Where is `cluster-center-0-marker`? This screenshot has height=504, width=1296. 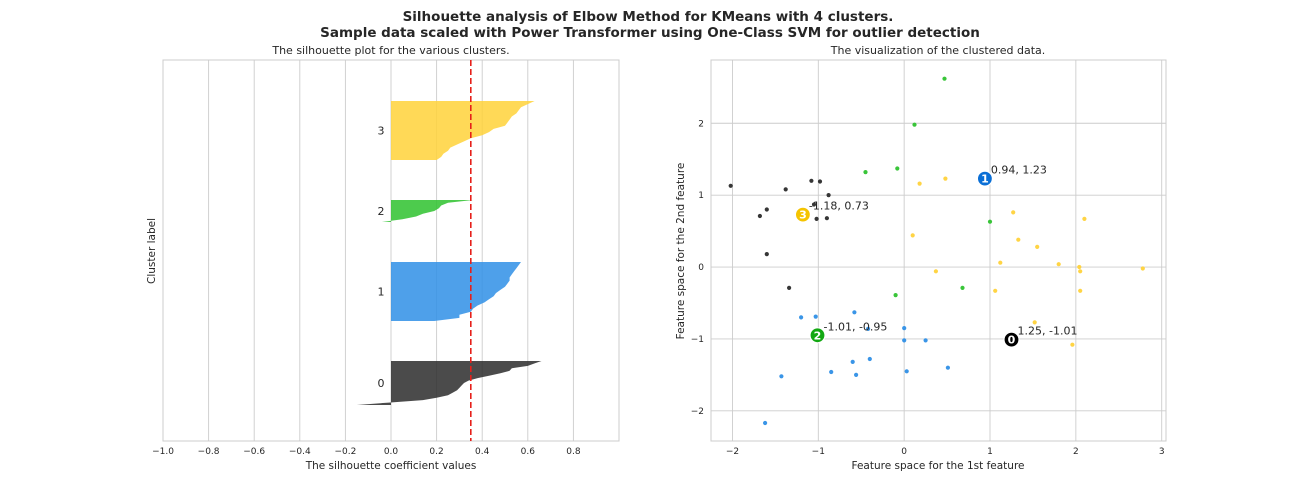 cluster-center-0-marker is located at coordinates (1011, 339).